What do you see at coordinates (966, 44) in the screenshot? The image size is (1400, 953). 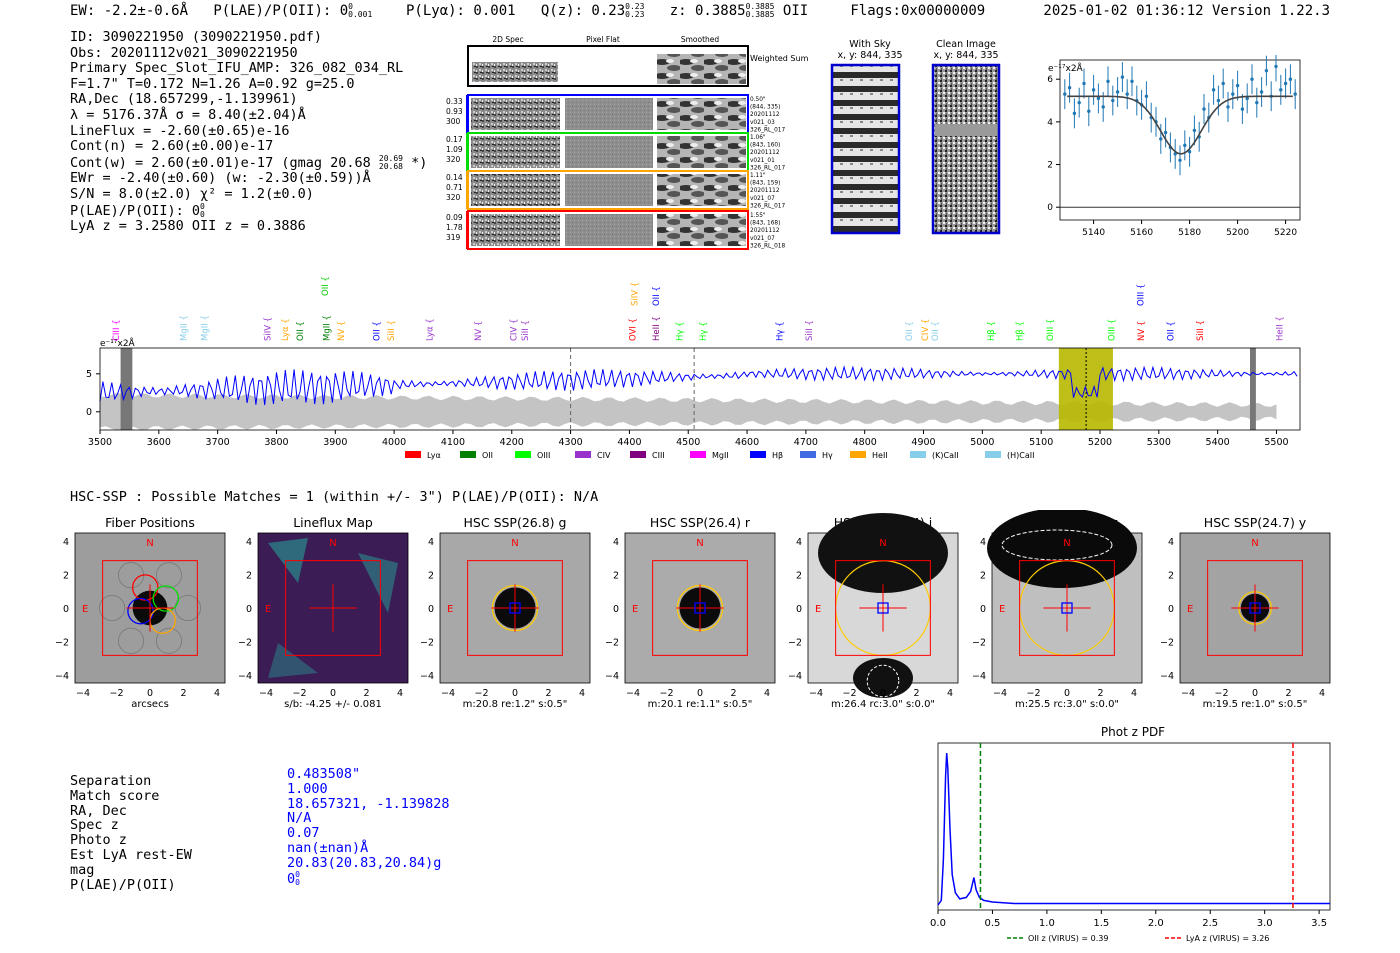 I see `clean-image-title: Clean Image` at bounding box center [966, 44].